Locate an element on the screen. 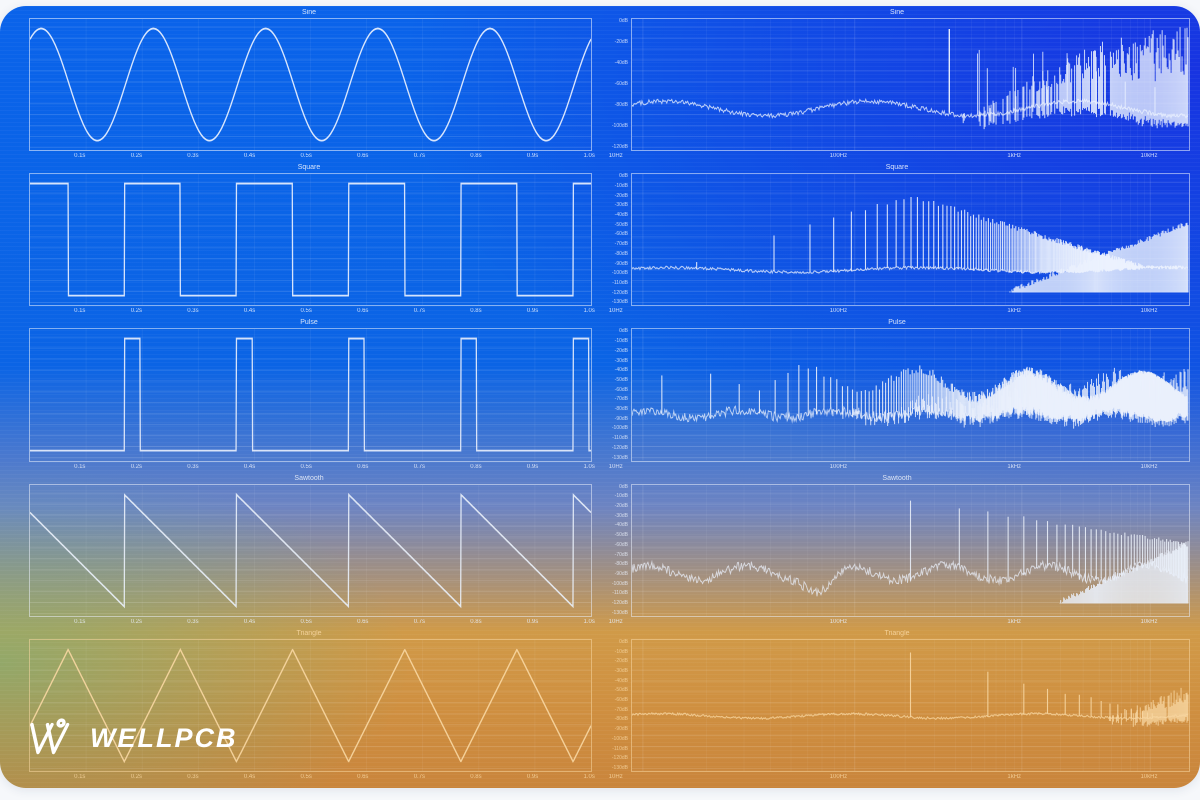 This screenshot has height=800, width=1200. x-tick-label: 10kHz is located at coordinates (1149, 466).